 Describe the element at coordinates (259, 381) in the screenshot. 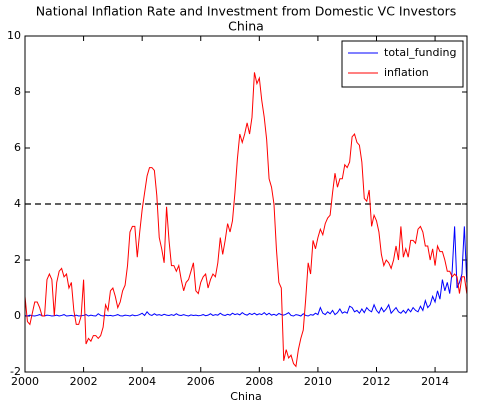

I see `x-tick-label: 2008` at that location.